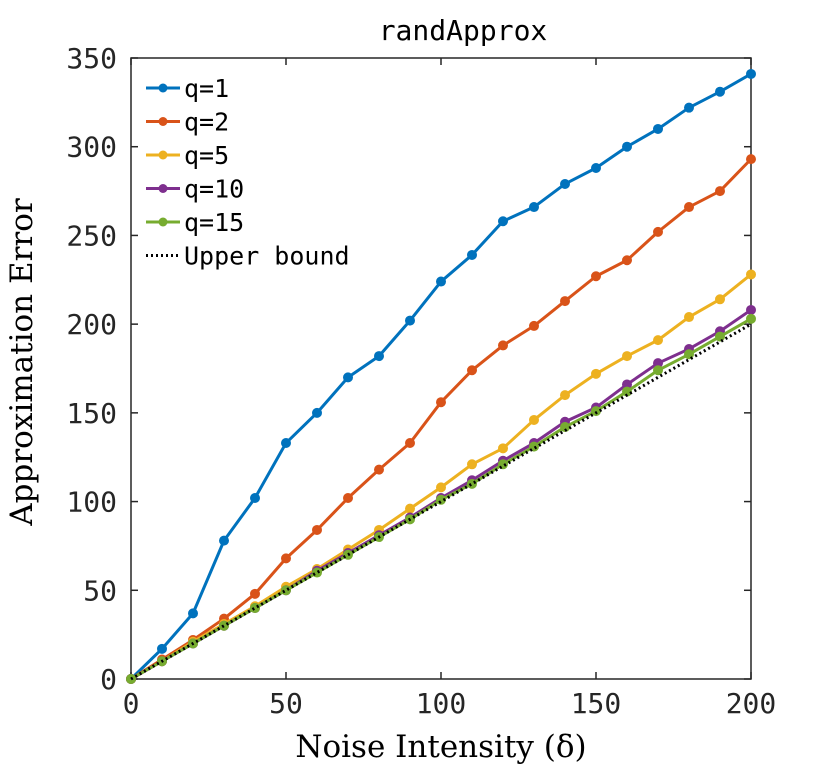  Describe the element at coordinates (248, 172) in the screenshot. I see `legend: q=1 q=2 q=5 q=10 q=15 Upper bound` at that location.